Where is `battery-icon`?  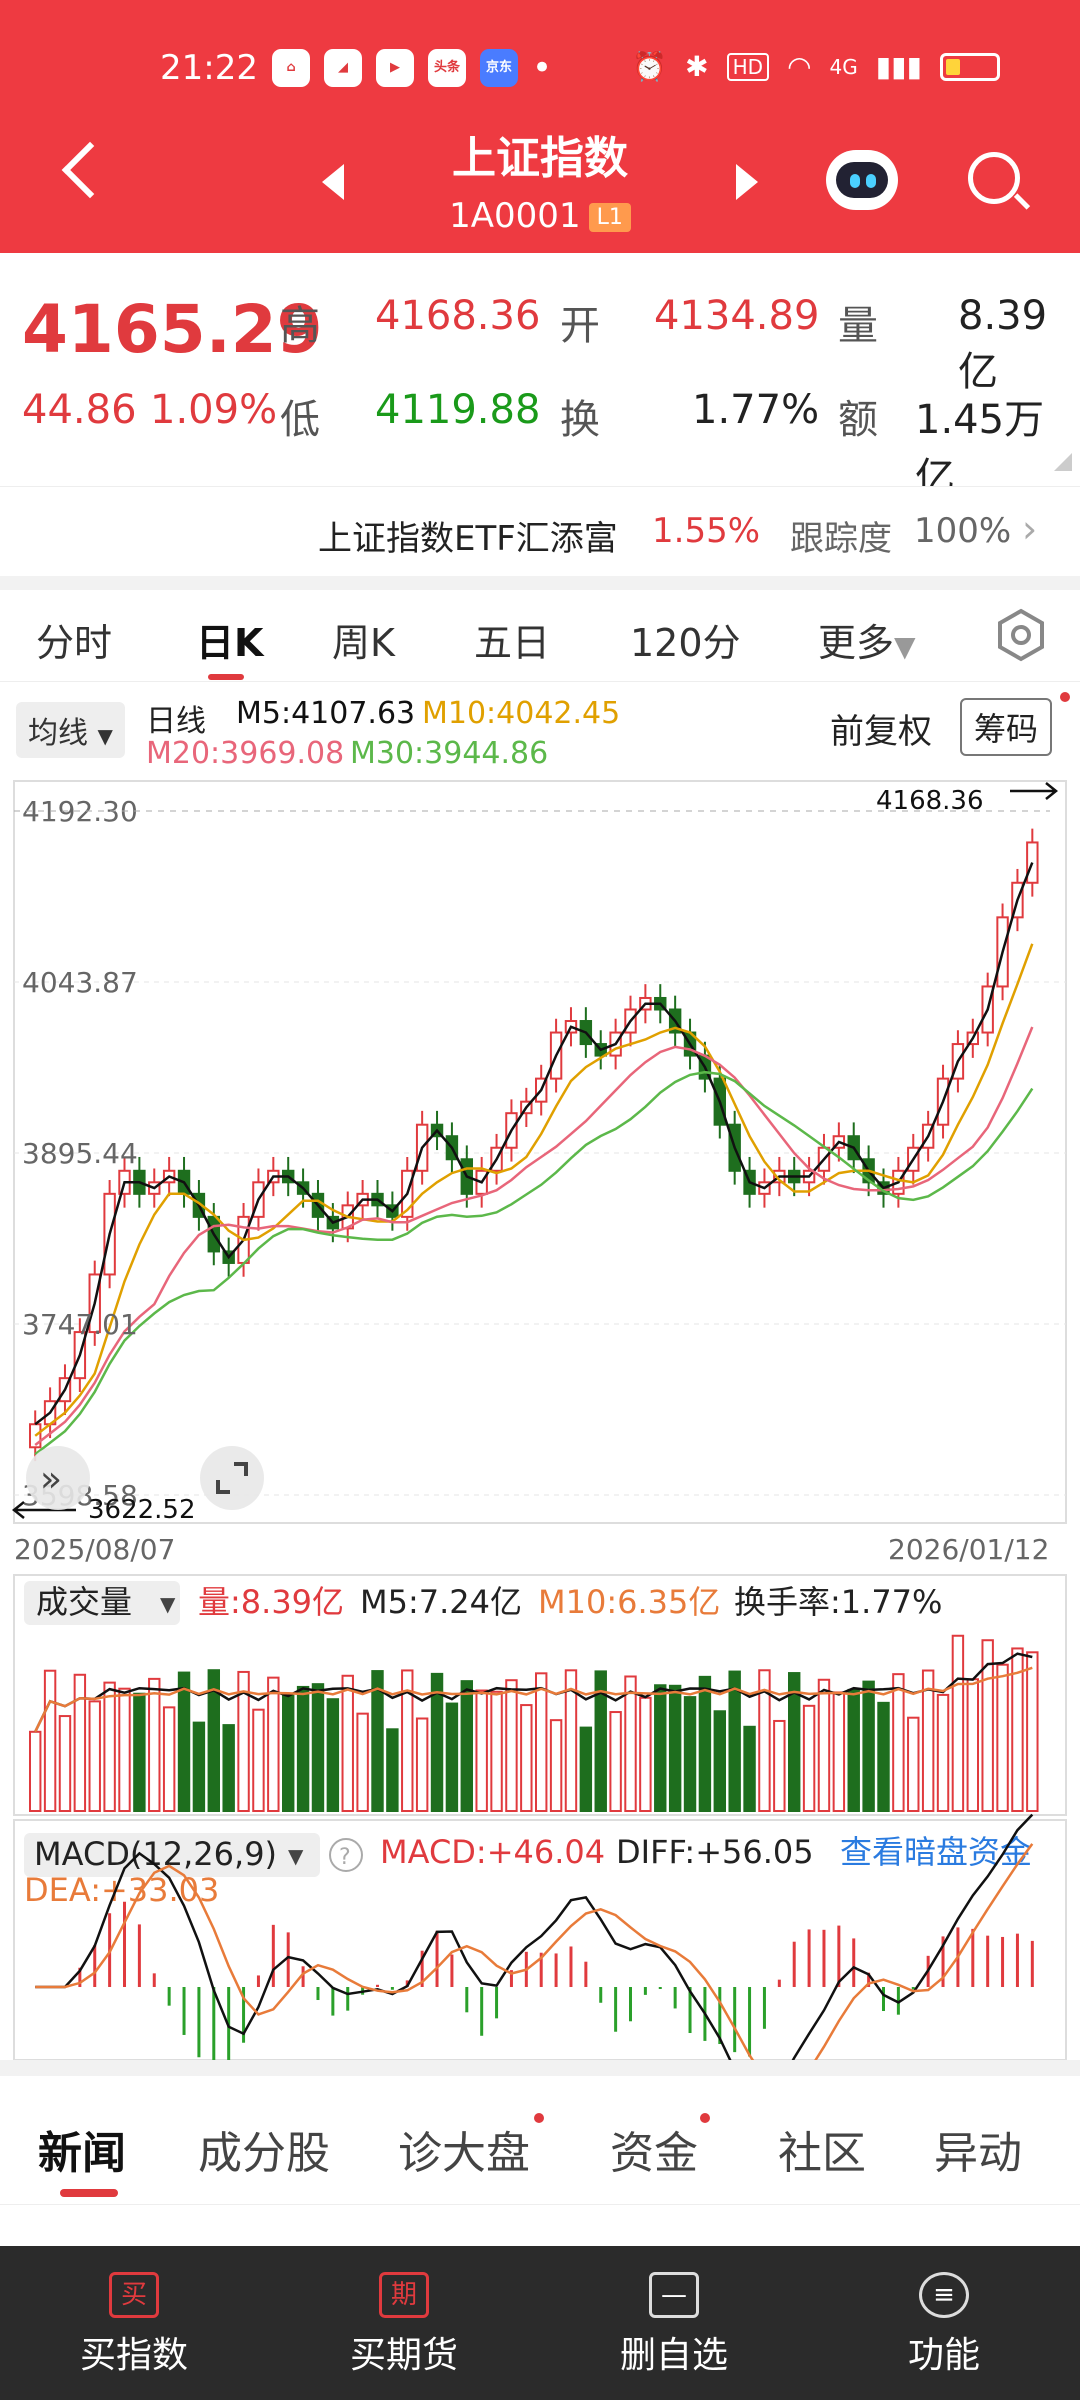 battery-icon is located at coordinates (970, 66).